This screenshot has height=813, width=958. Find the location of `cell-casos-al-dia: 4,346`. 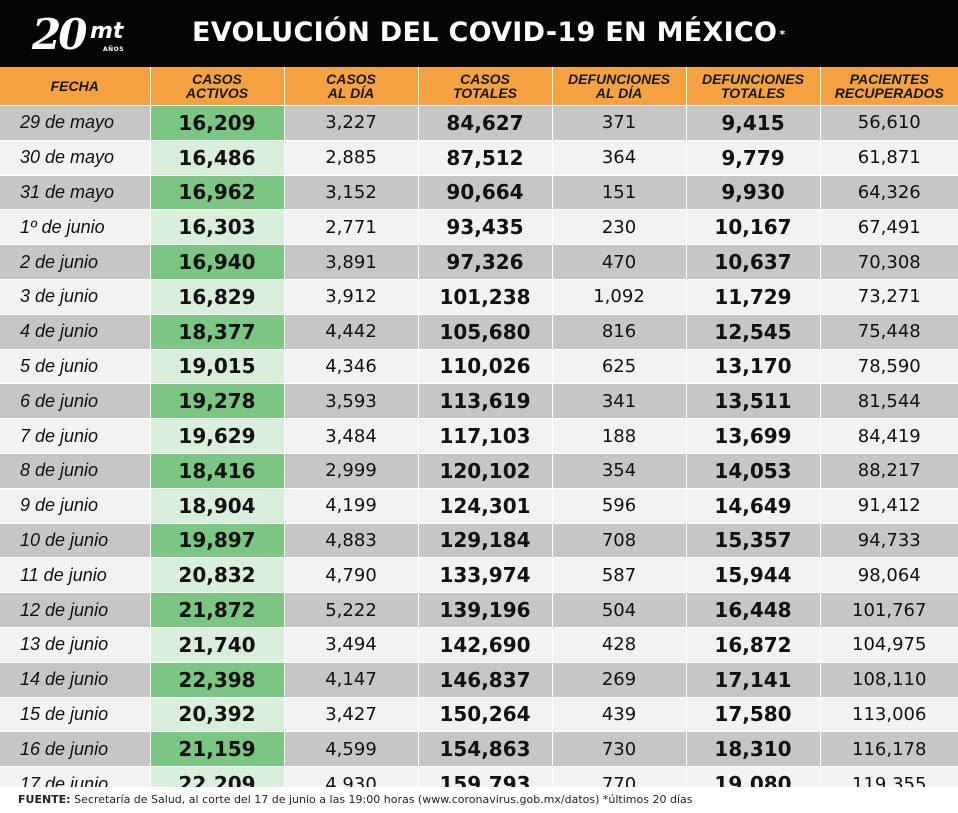

cell-casos-al-dia: 4,346 is located at coordinates (351, 366).